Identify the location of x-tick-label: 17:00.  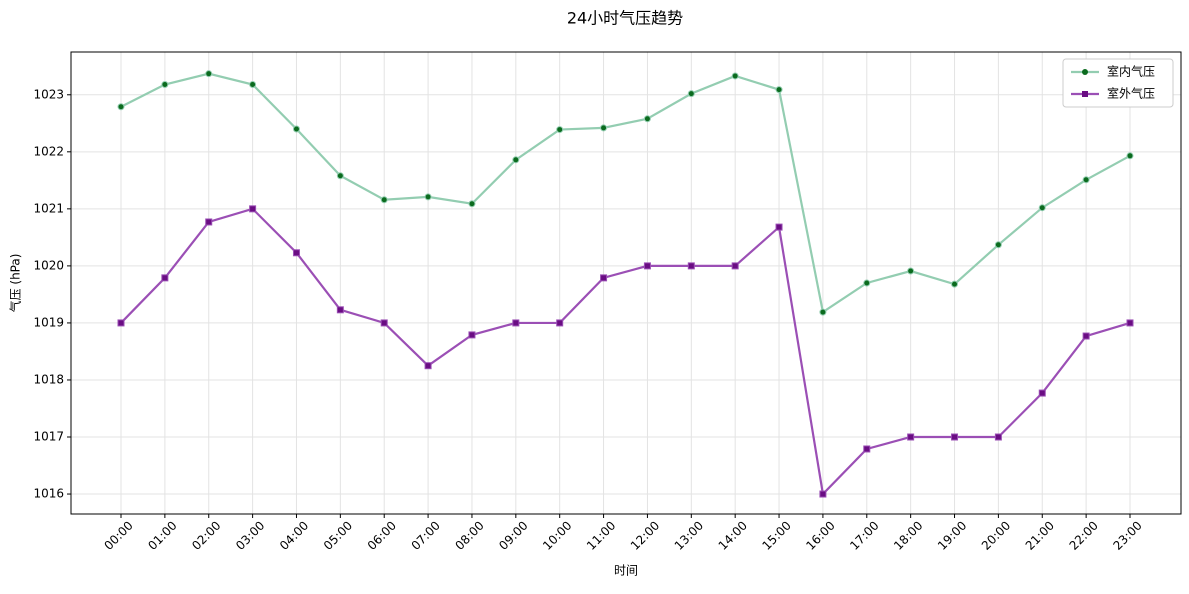
(864, 535).